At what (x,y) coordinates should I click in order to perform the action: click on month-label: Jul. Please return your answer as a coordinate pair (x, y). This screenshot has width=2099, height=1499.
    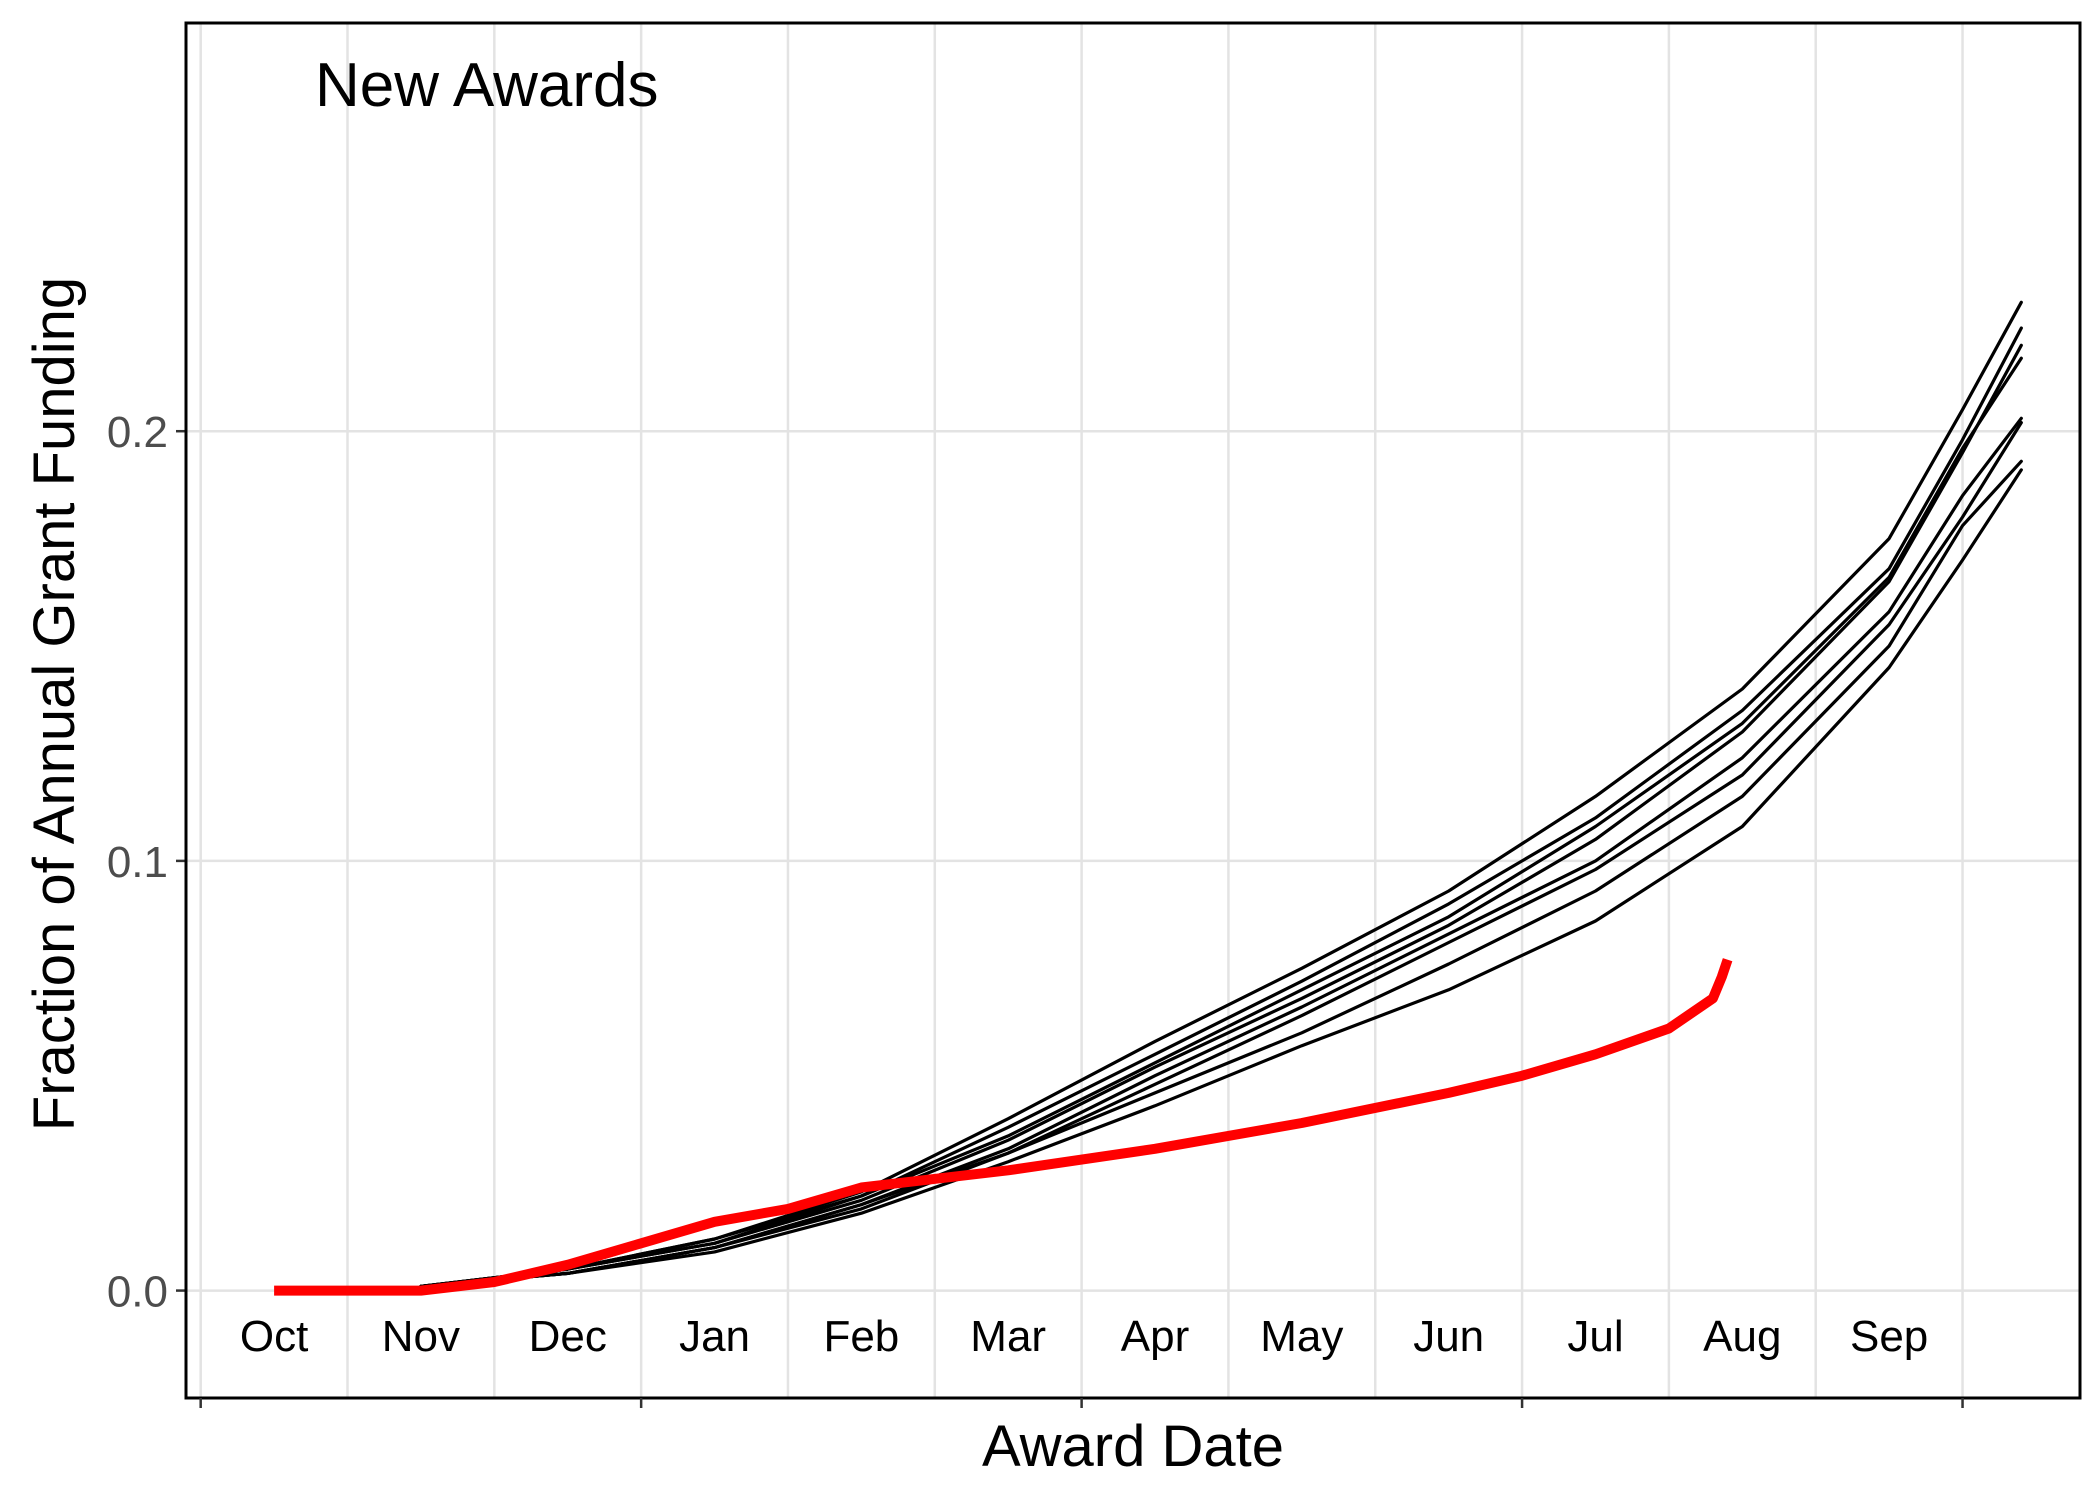
    Looking at the image, I should click on (1595, 1336).